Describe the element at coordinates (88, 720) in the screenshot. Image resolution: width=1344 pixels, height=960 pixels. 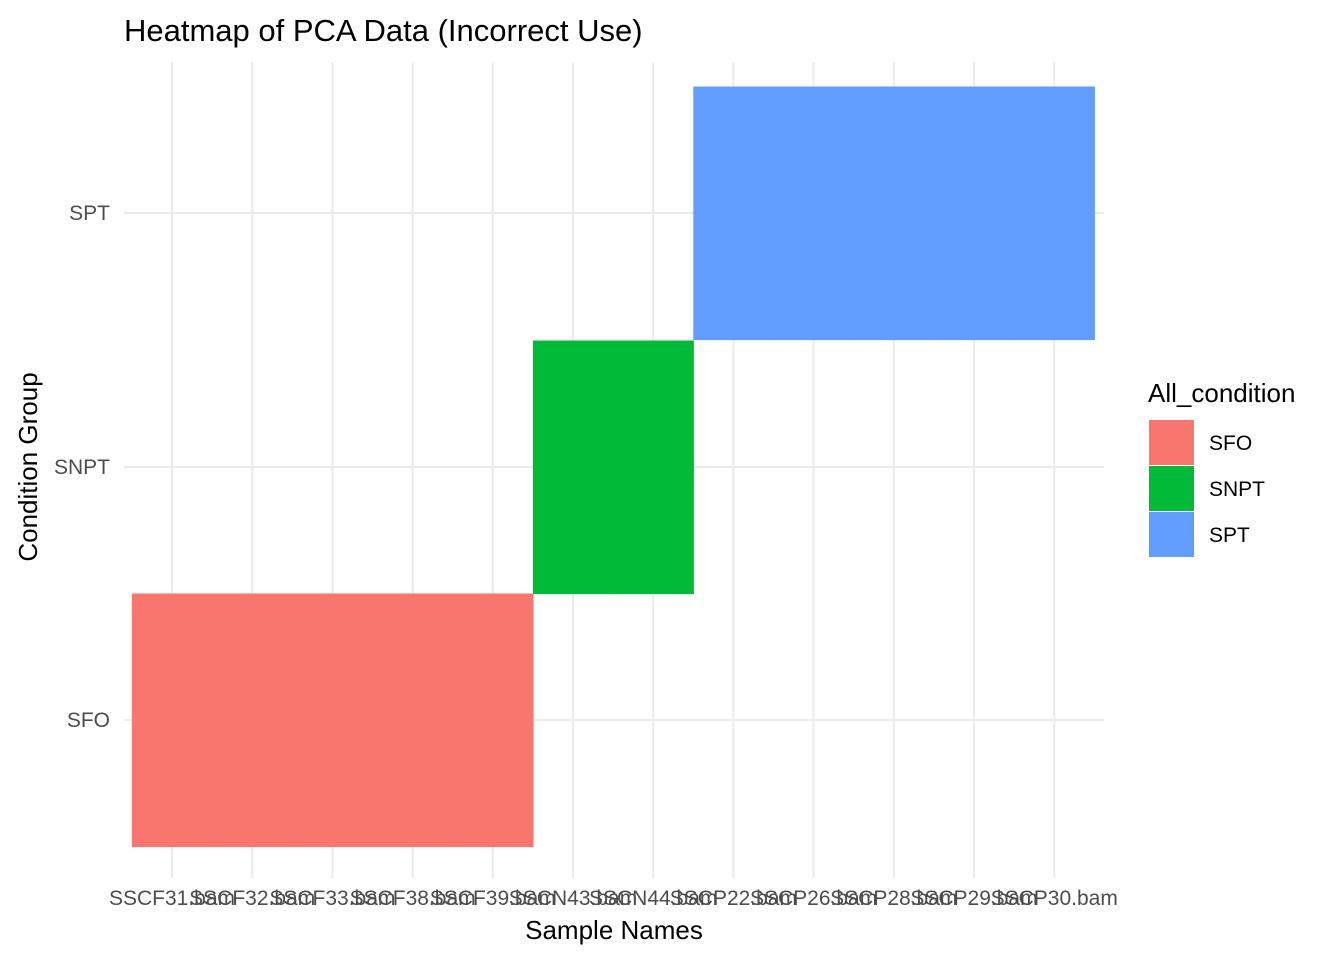
I see `y-tick-label: SFO` at that location.